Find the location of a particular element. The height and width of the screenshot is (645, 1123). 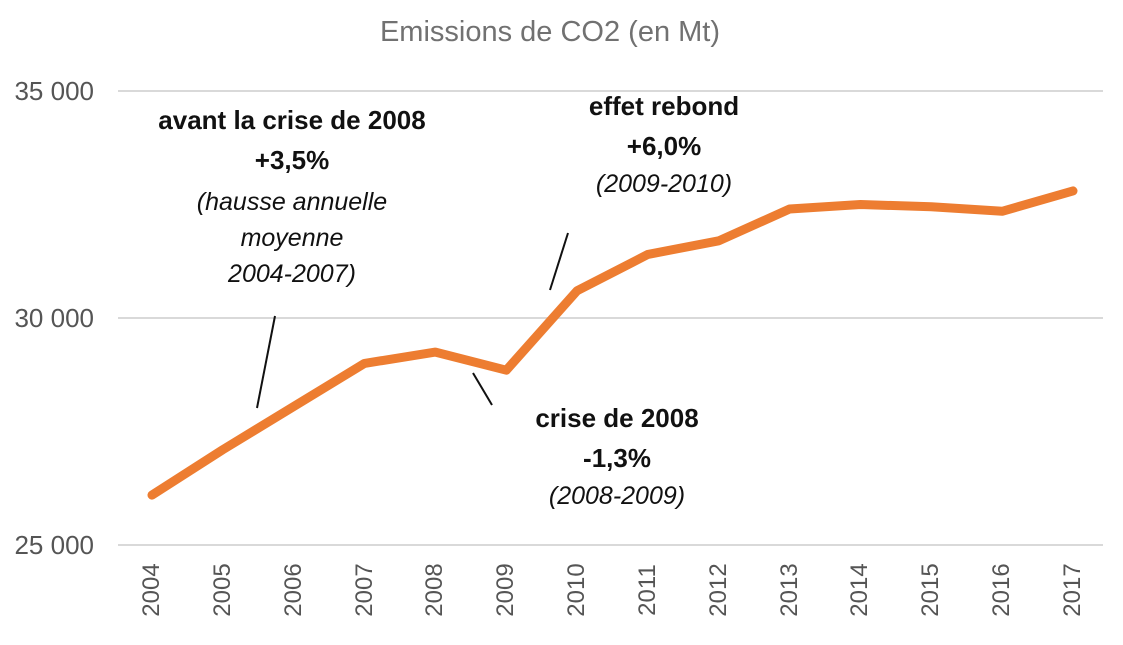

x-axis-tick-label: 2010 is located at coordinates (576, 590).